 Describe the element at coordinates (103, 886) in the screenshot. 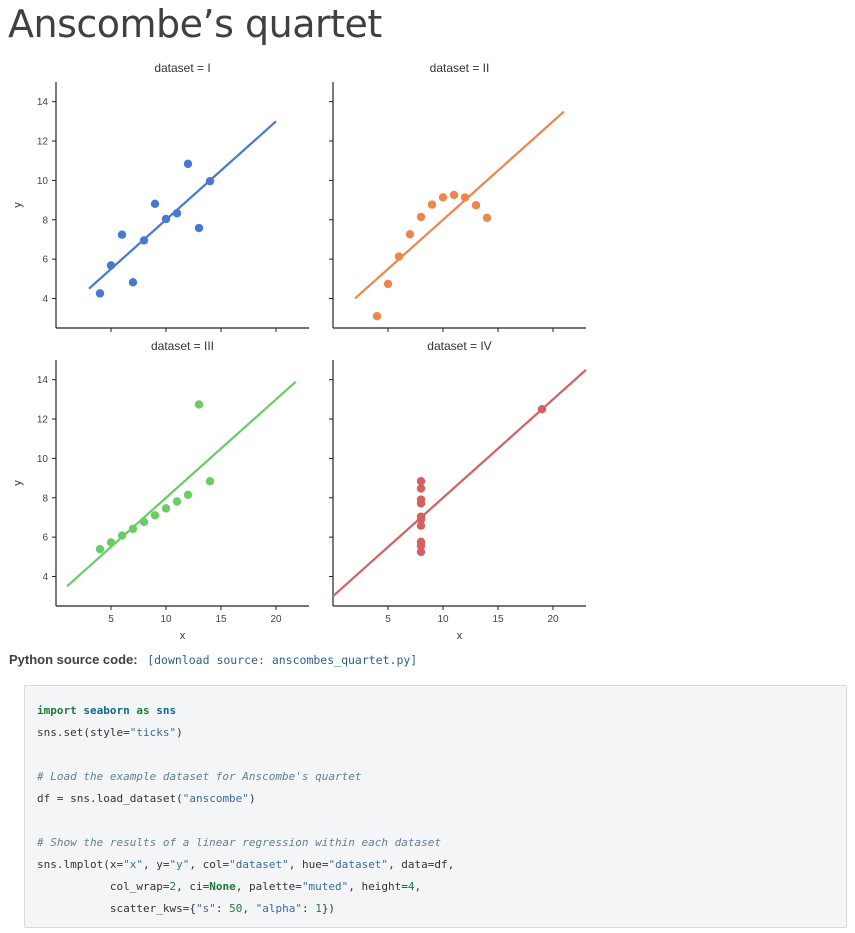

I see `code-token: col_wrap=` at that location.